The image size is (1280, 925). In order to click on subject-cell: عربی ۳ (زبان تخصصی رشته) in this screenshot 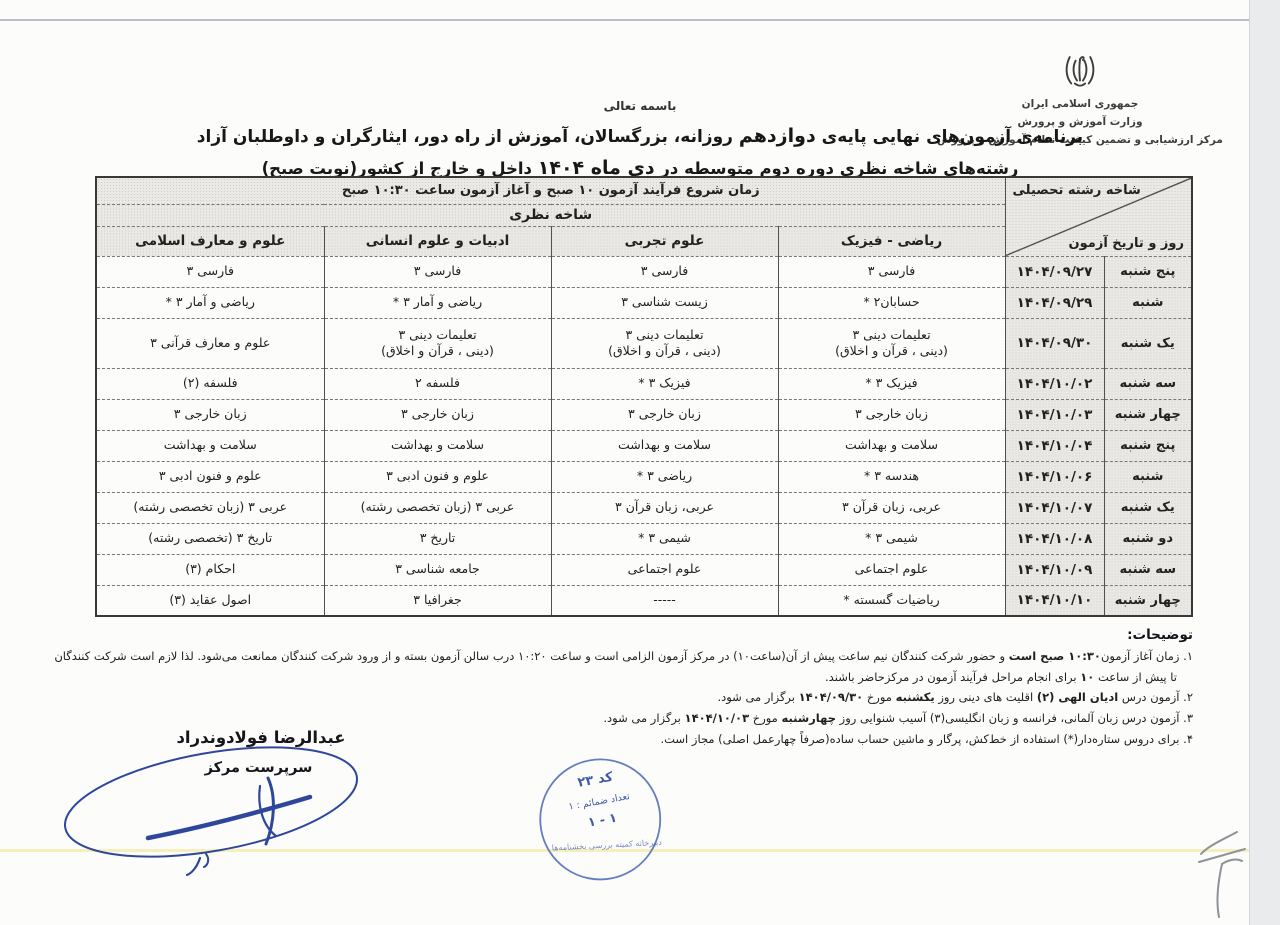, I will do `click(210, 507)`.